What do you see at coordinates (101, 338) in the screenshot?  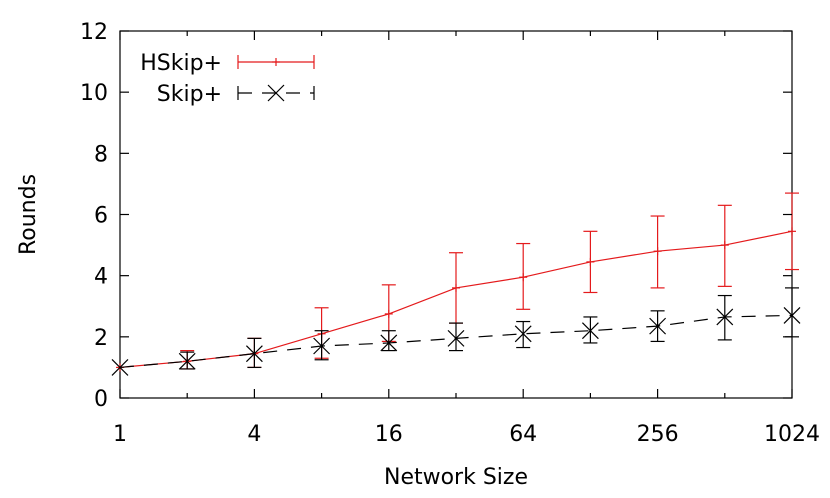 I see `y-tick-label: 2` at bounding box center [101, 338].